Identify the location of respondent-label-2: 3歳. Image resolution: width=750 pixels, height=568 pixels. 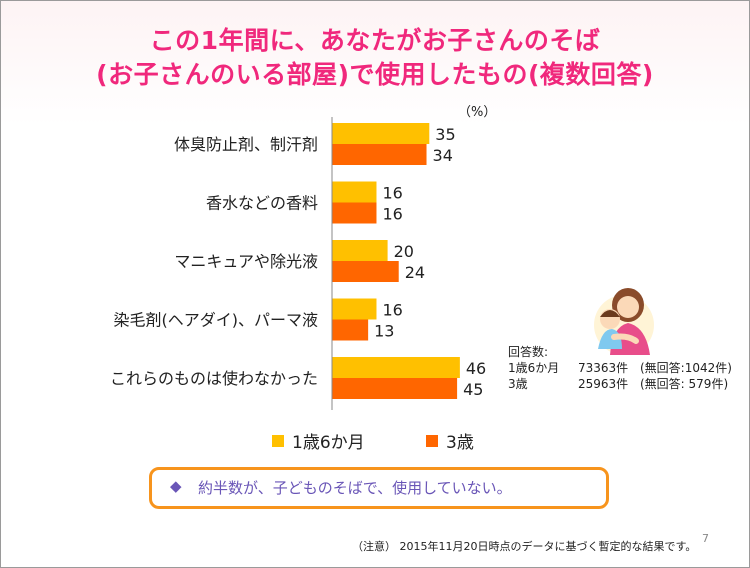
(518, 384).